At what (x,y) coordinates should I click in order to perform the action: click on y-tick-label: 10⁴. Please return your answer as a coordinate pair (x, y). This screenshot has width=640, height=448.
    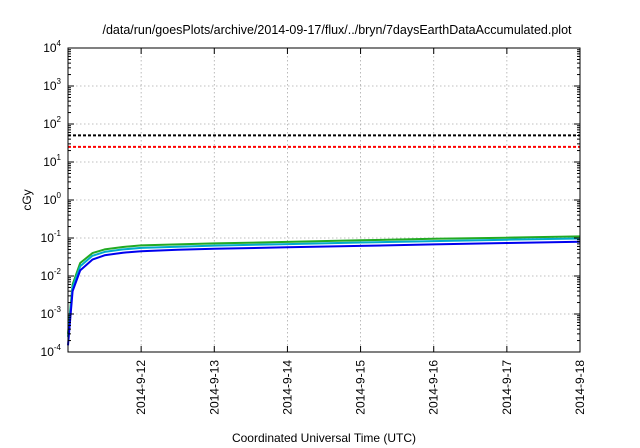
    Looking at the image, I should click on (52, 47).